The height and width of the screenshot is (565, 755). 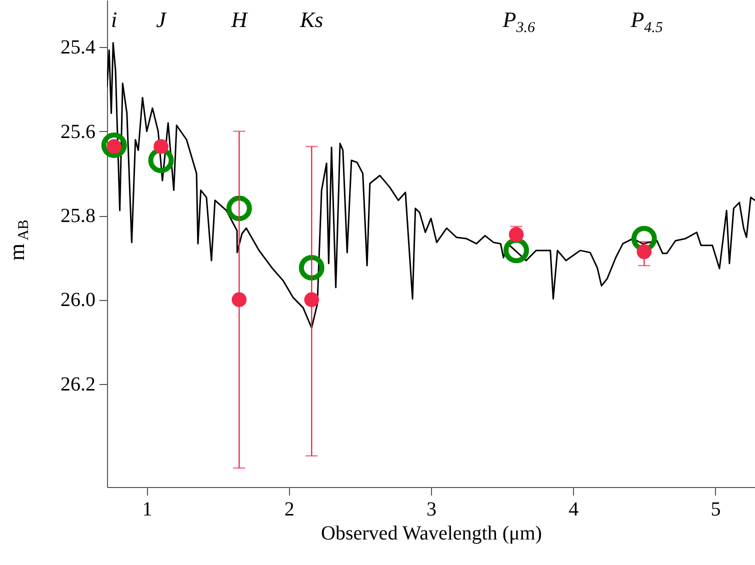 I want to click on annotation: i, so click(x=114, y=19).